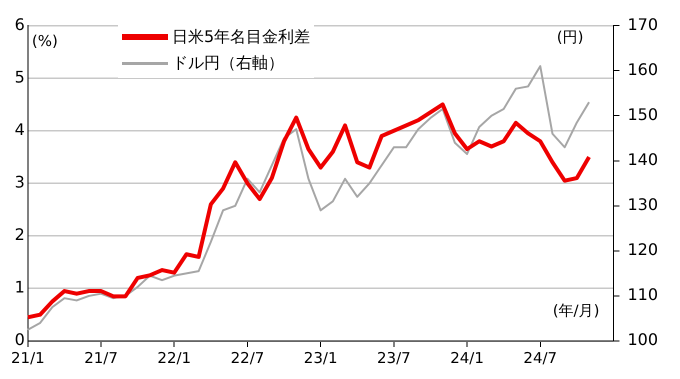  I want to click on y2-tick-label: 150, so click(642, 114).